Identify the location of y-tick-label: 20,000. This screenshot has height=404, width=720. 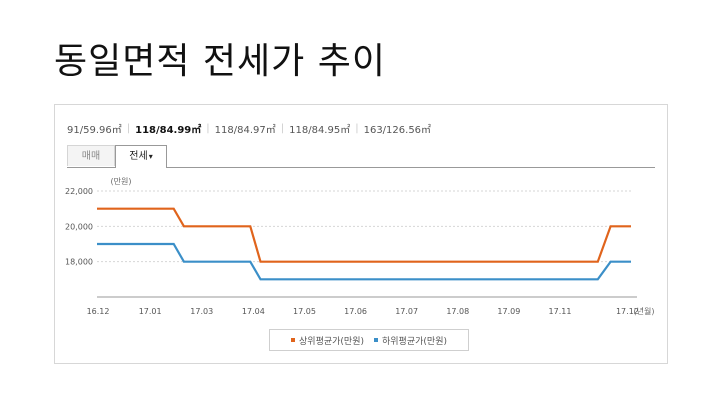
(79, 226).